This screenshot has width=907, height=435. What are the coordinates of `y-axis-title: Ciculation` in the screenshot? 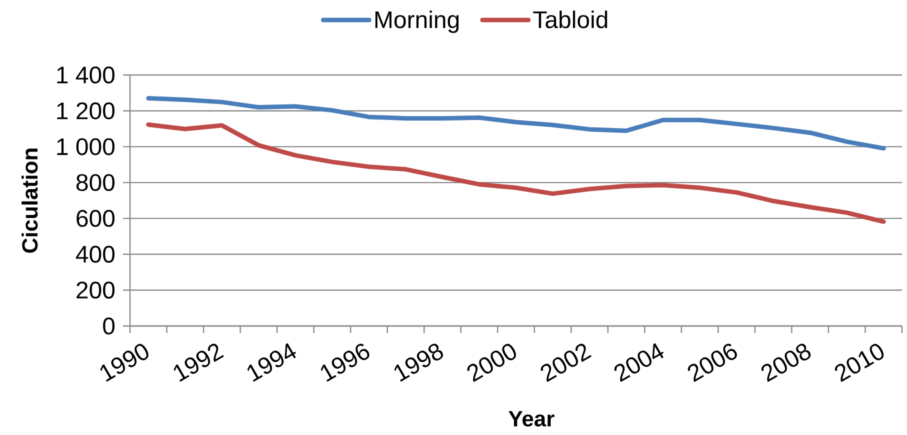 It's located at (30, 200).